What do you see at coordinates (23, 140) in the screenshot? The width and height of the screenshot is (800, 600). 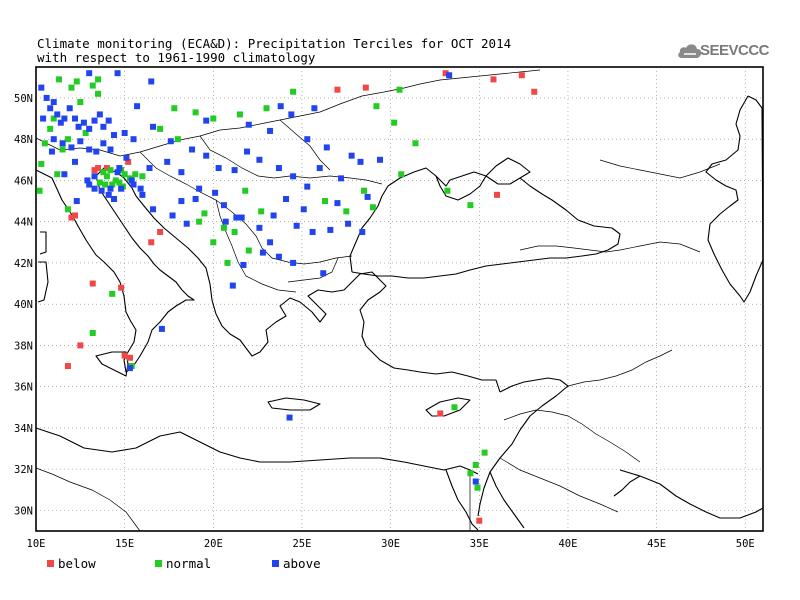 I see `y-tick-label: 48N` at bounding box center [23, 140].